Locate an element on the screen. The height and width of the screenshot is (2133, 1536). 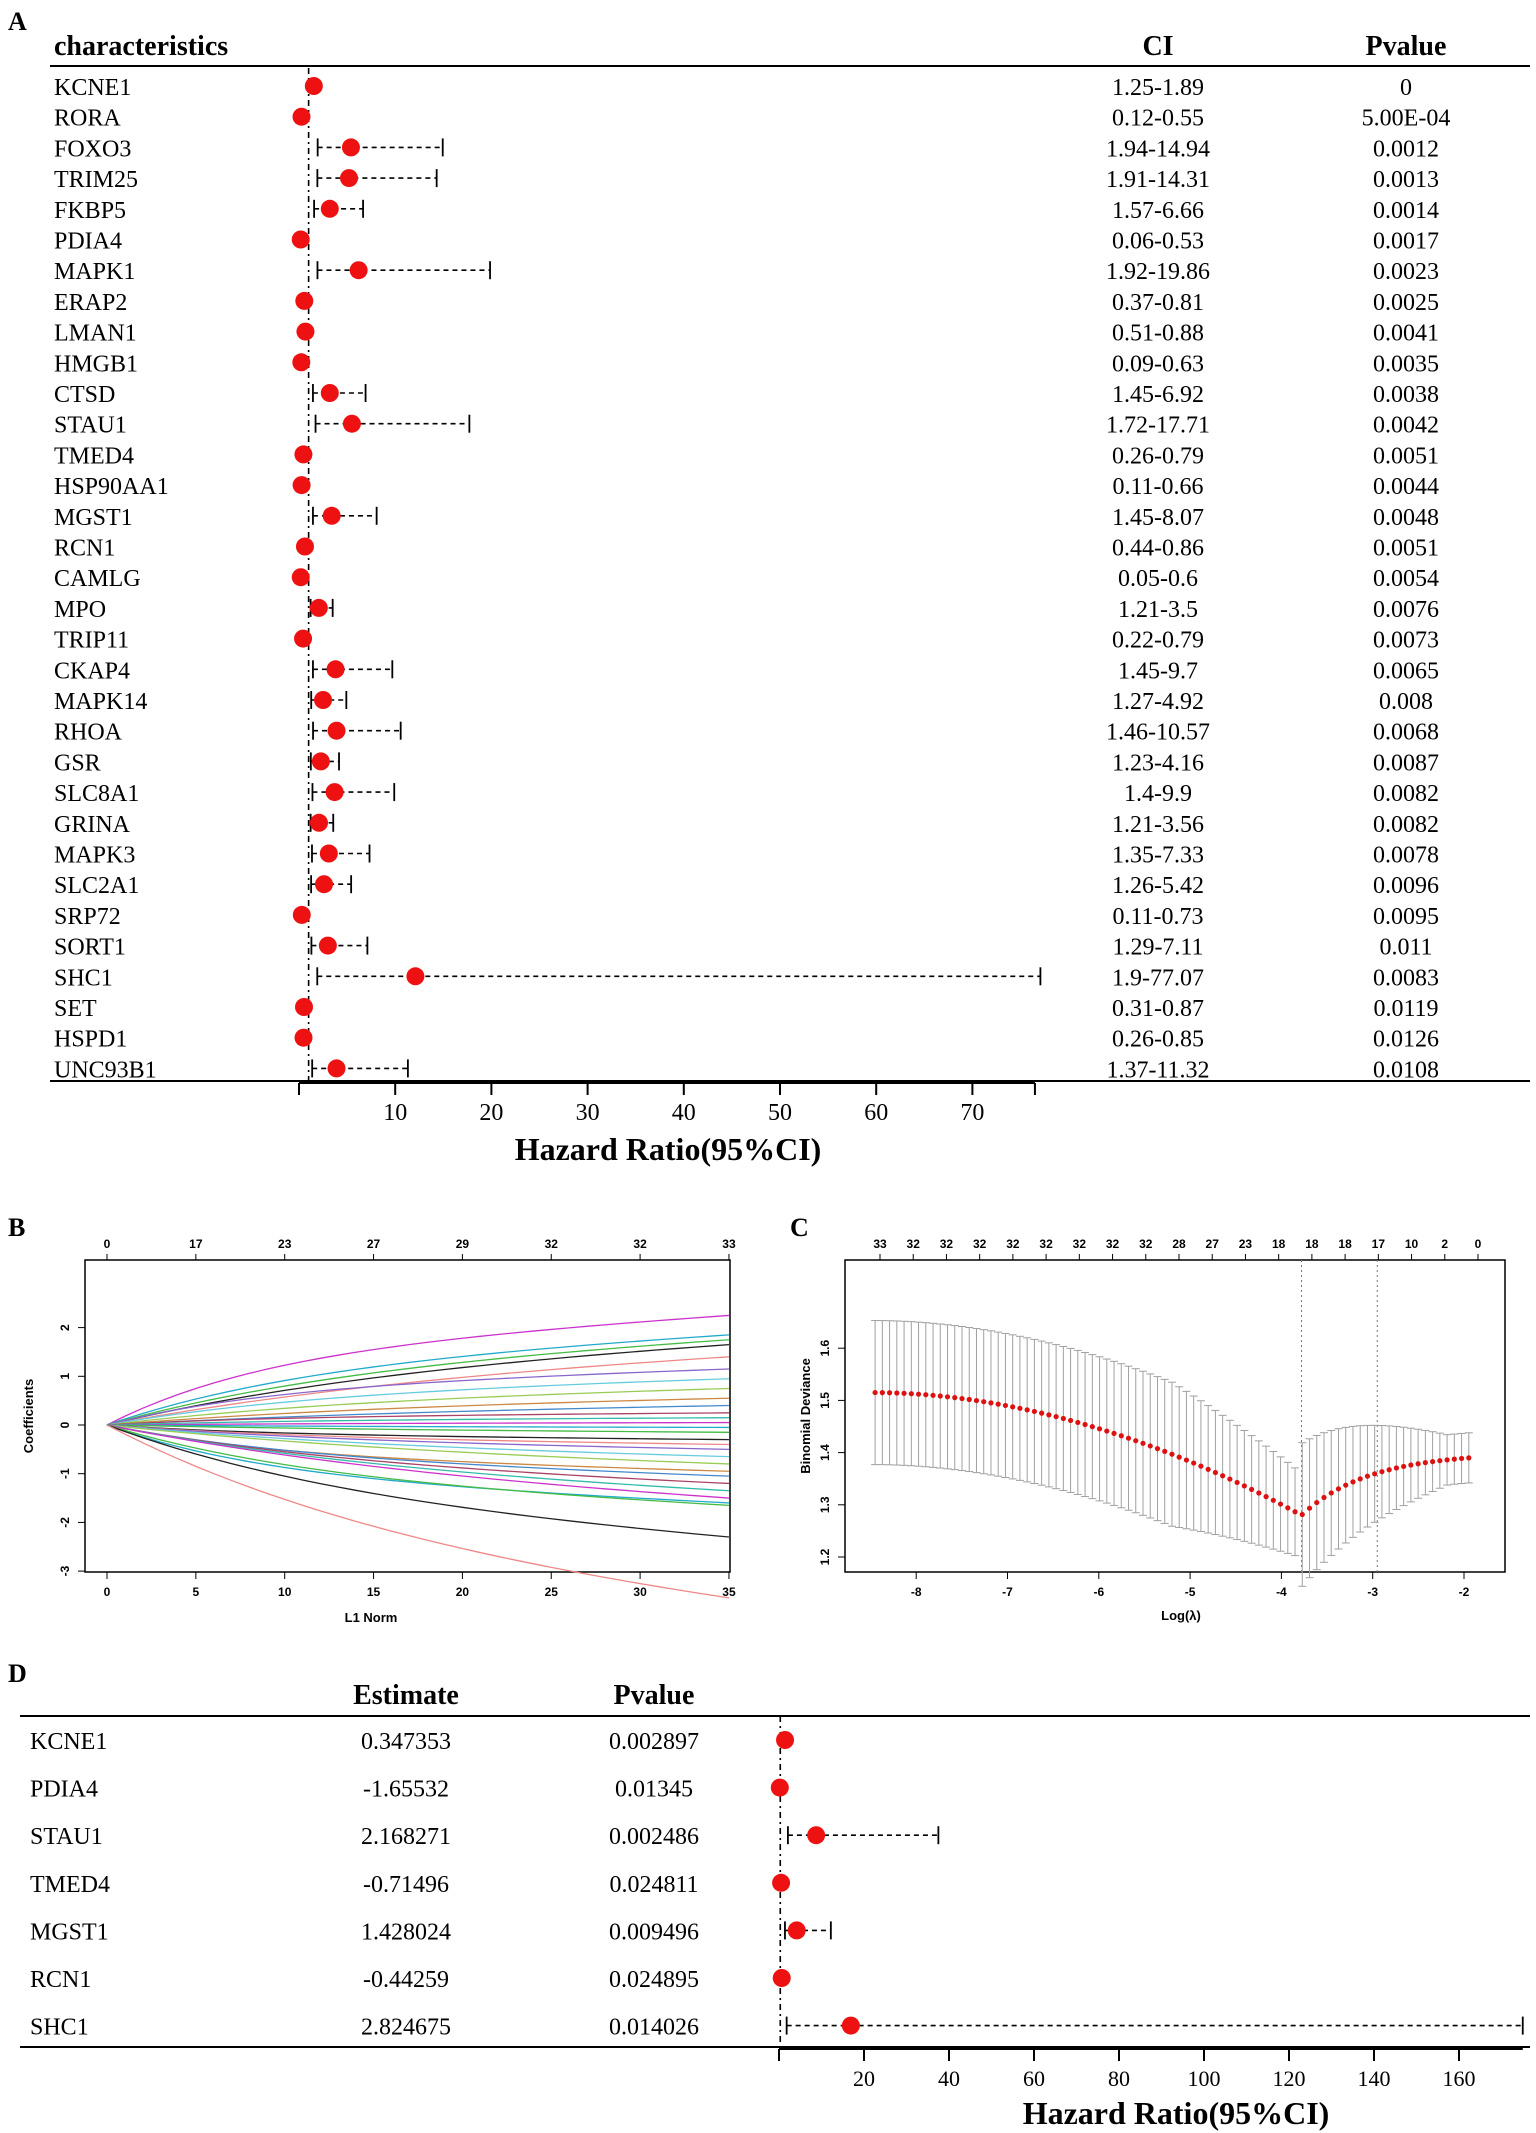
panel-a-ci-value: 1.23-4.16 is located at coordinates (1158, 763).